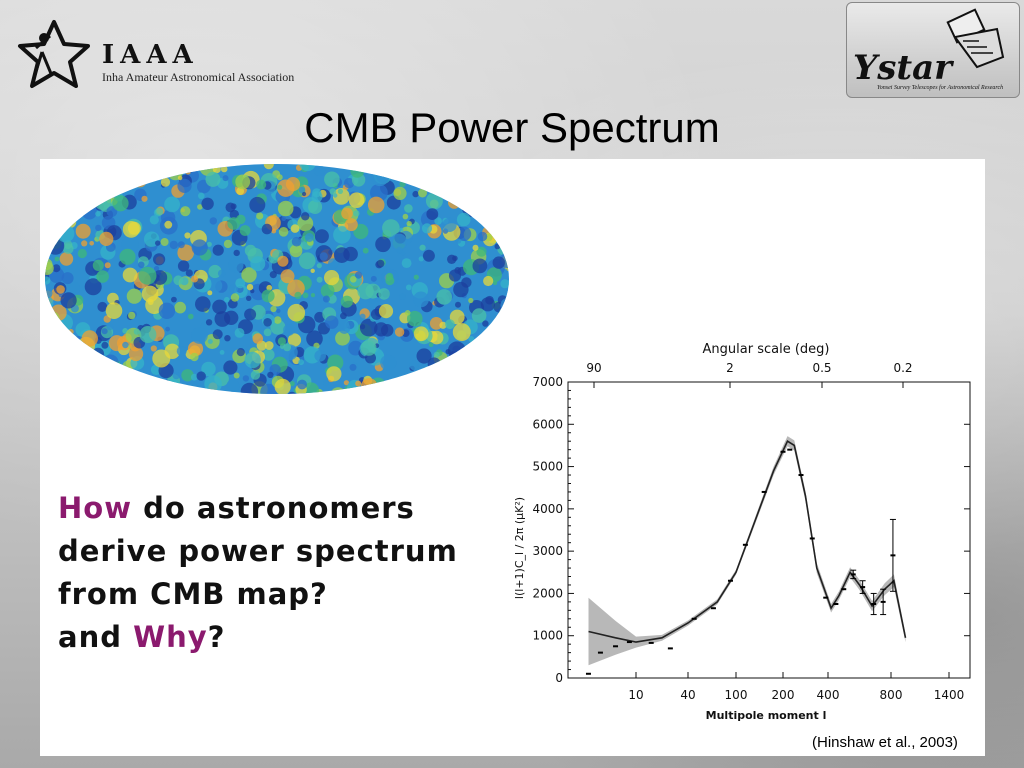  What do you see at coordinates (519, 548) in the screenshot?
I see `y-axis-label: l(l+1)C_l / 2π (μK²)` at bounding box center [519, 548].